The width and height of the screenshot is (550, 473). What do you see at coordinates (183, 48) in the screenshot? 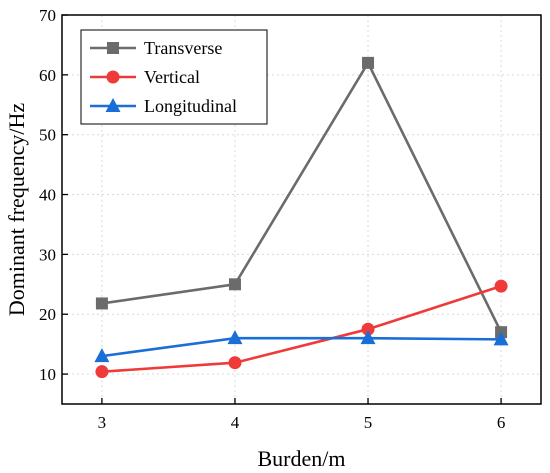
I see `legend-label-transverse: Transverse` at bounding box center [183, 48].